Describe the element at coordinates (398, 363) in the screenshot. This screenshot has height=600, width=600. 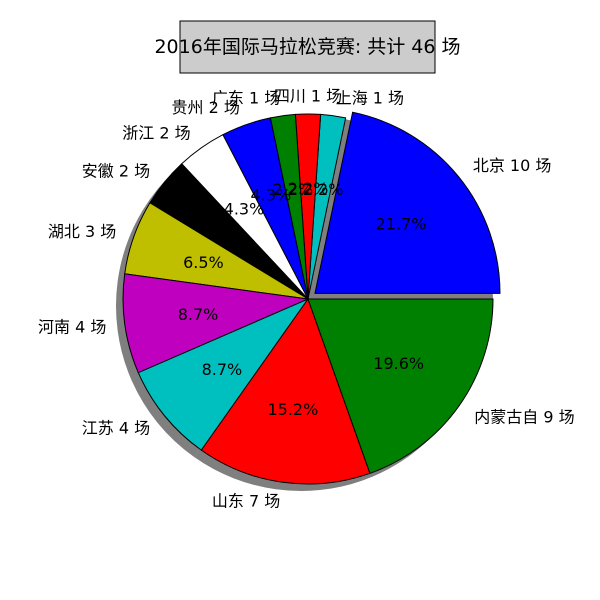
I see `percent-label: 19.6%` at that location.